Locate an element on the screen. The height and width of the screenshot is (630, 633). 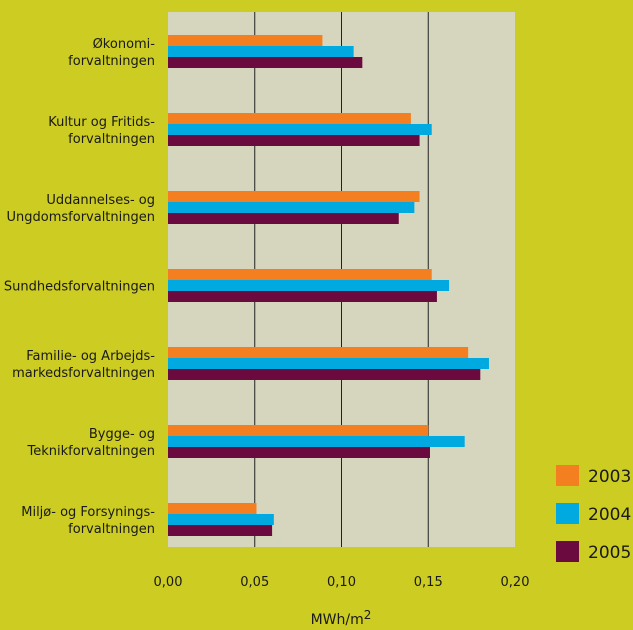
legend-swatch-2003 is located at coordinates (567, 475).